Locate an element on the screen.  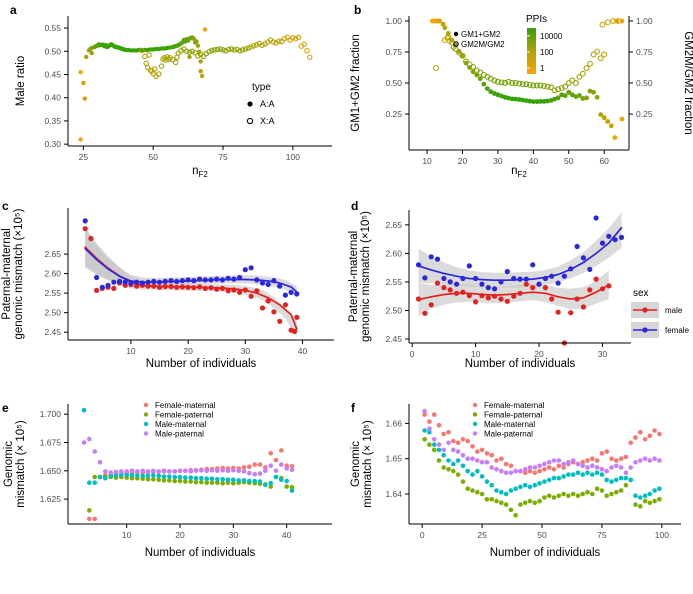
svg-text: 1 is located at coordinates (542, 68).